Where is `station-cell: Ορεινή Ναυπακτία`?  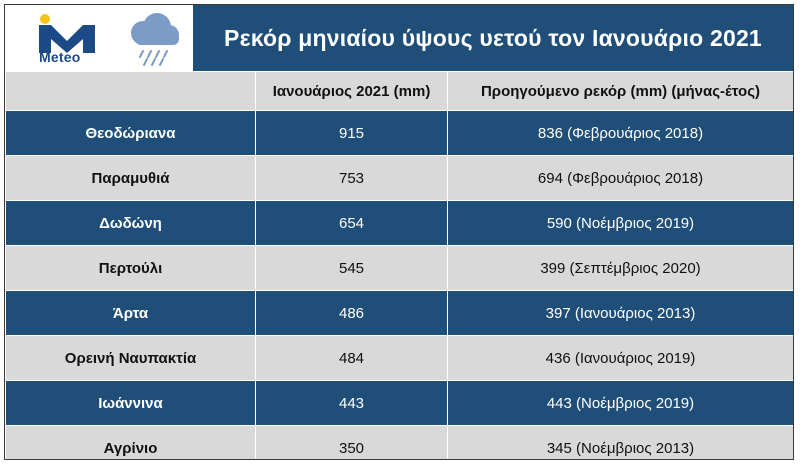 station-cell: Ορεινή Ναυπακτία is located at coordinates (130, 358).